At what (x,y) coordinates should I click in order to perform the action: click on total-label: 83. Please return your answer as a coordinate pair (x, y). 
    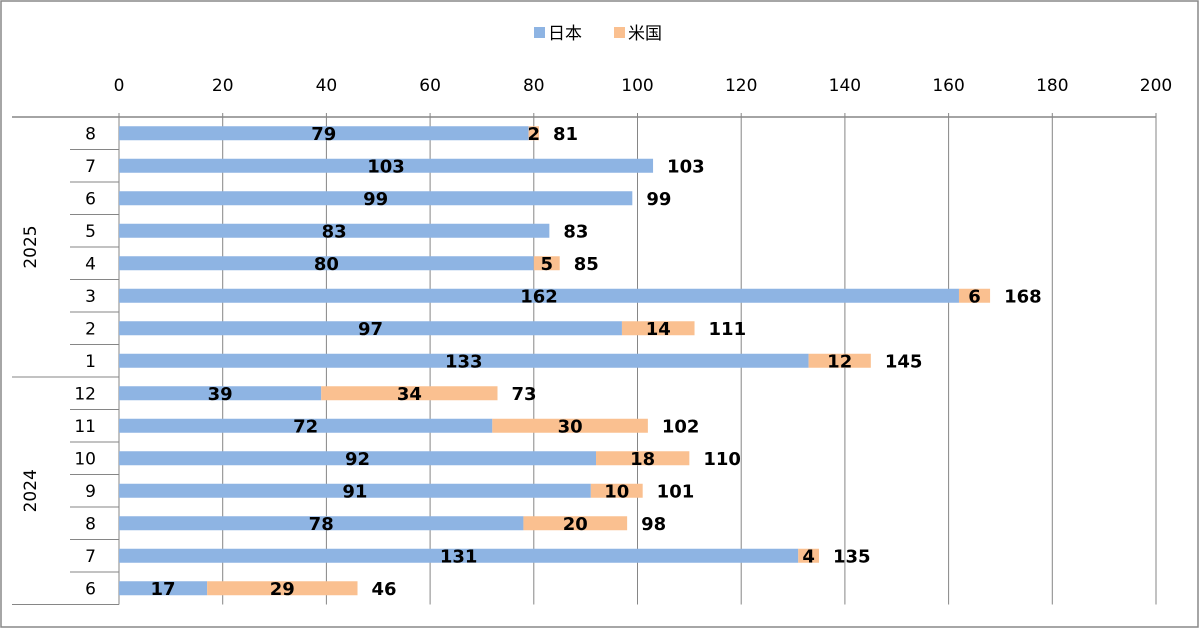
    Looking at the image, I should click on (575, 231).